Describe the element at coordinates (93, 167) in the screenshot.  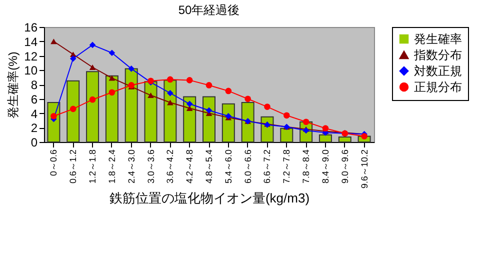
I see `x-tick-label: 1.2～1.8` at that location.